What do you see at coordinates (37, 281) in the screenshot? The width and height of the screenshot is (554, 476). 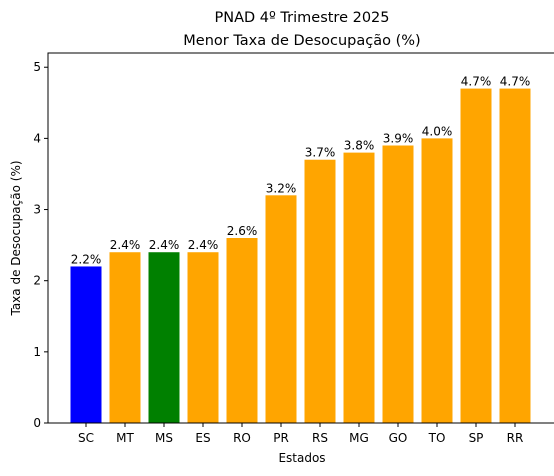 I see `y-tick-label: 2` at bounding box center [37, 281].